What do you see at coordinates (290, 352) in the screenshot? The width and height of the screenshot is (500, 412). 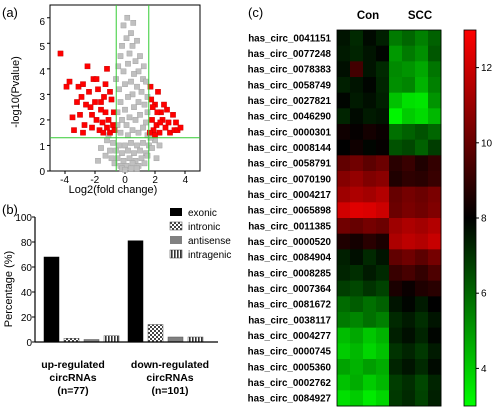 I see `heatmap-row-label-has_circ_0000745: has_circ_0000745` at bounding box center [290, 352].